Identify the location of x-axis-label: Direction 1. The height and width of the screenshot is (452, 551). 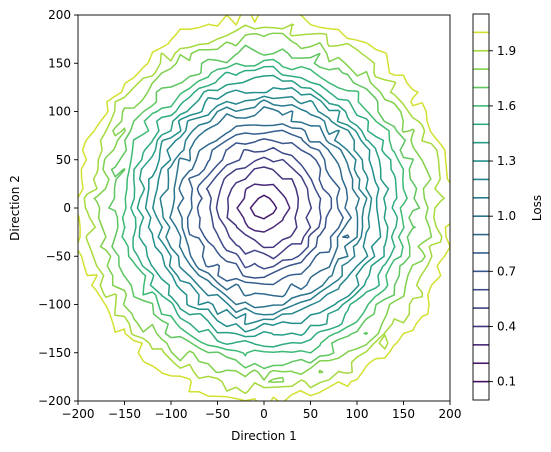
(264, 436).